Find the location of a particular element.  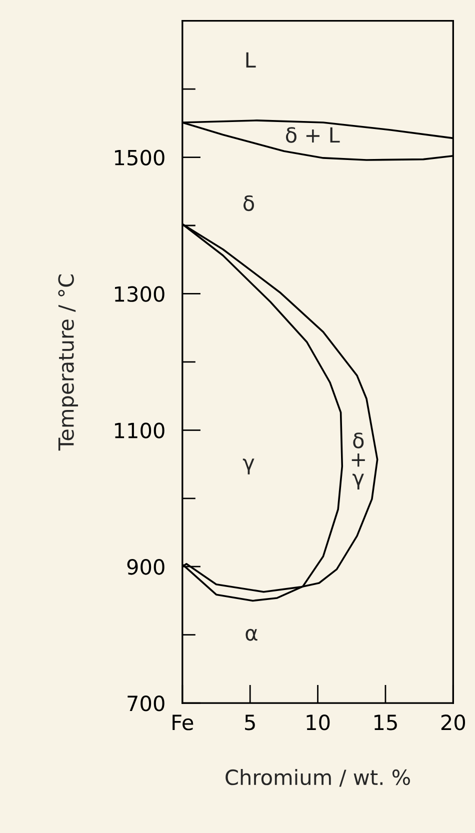

y-tick-label: 1100 is located at coordinates (139, 430).